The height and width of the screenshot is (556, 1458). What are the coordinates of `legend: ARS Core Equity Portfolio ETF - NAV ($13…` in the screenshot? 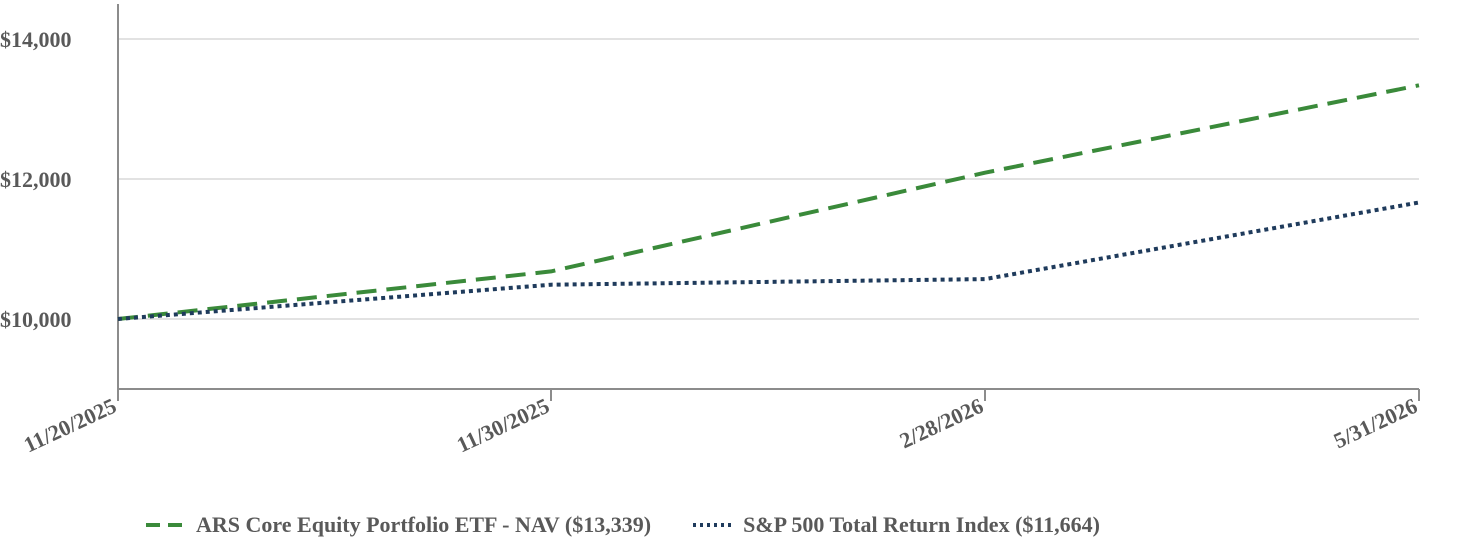 It's located at (729, 525).